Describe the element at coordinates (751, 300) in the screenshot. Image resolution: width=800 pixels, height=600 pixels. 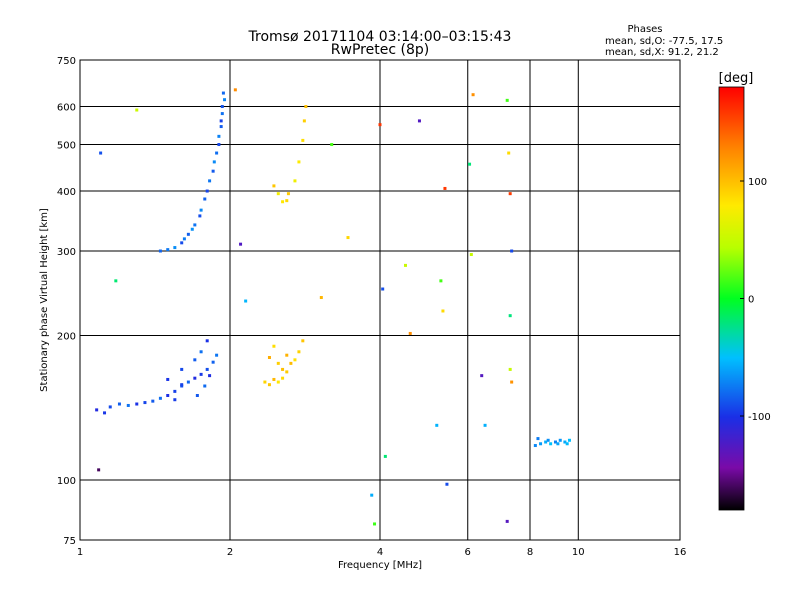
I see `colorbar-tick-label: 0` at that location.